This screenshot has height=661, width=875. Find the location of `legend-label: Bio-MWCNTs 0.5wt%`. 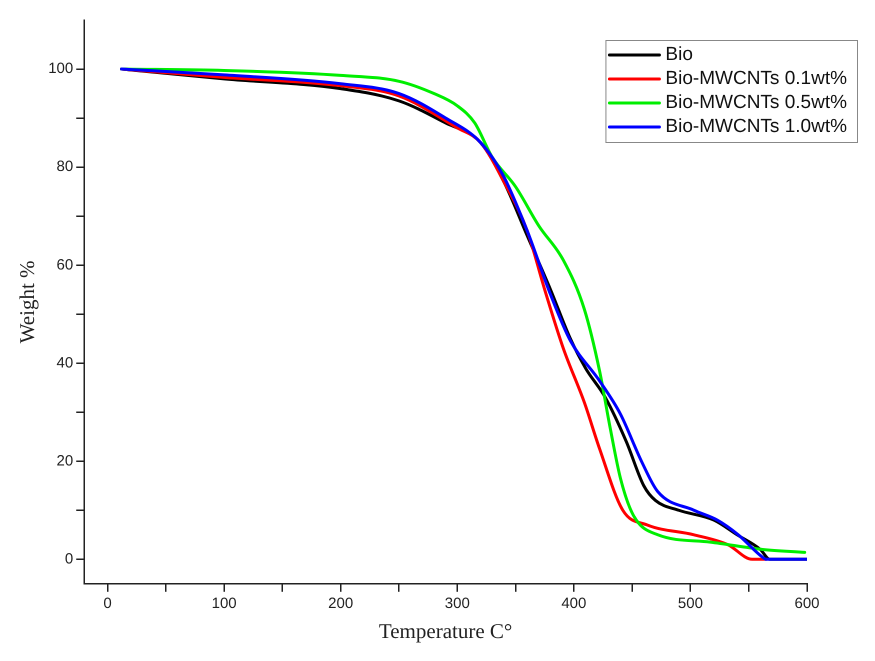

legend-label: Bio-MWCNTs 0.5wt% is located at coordinates (756, 103).